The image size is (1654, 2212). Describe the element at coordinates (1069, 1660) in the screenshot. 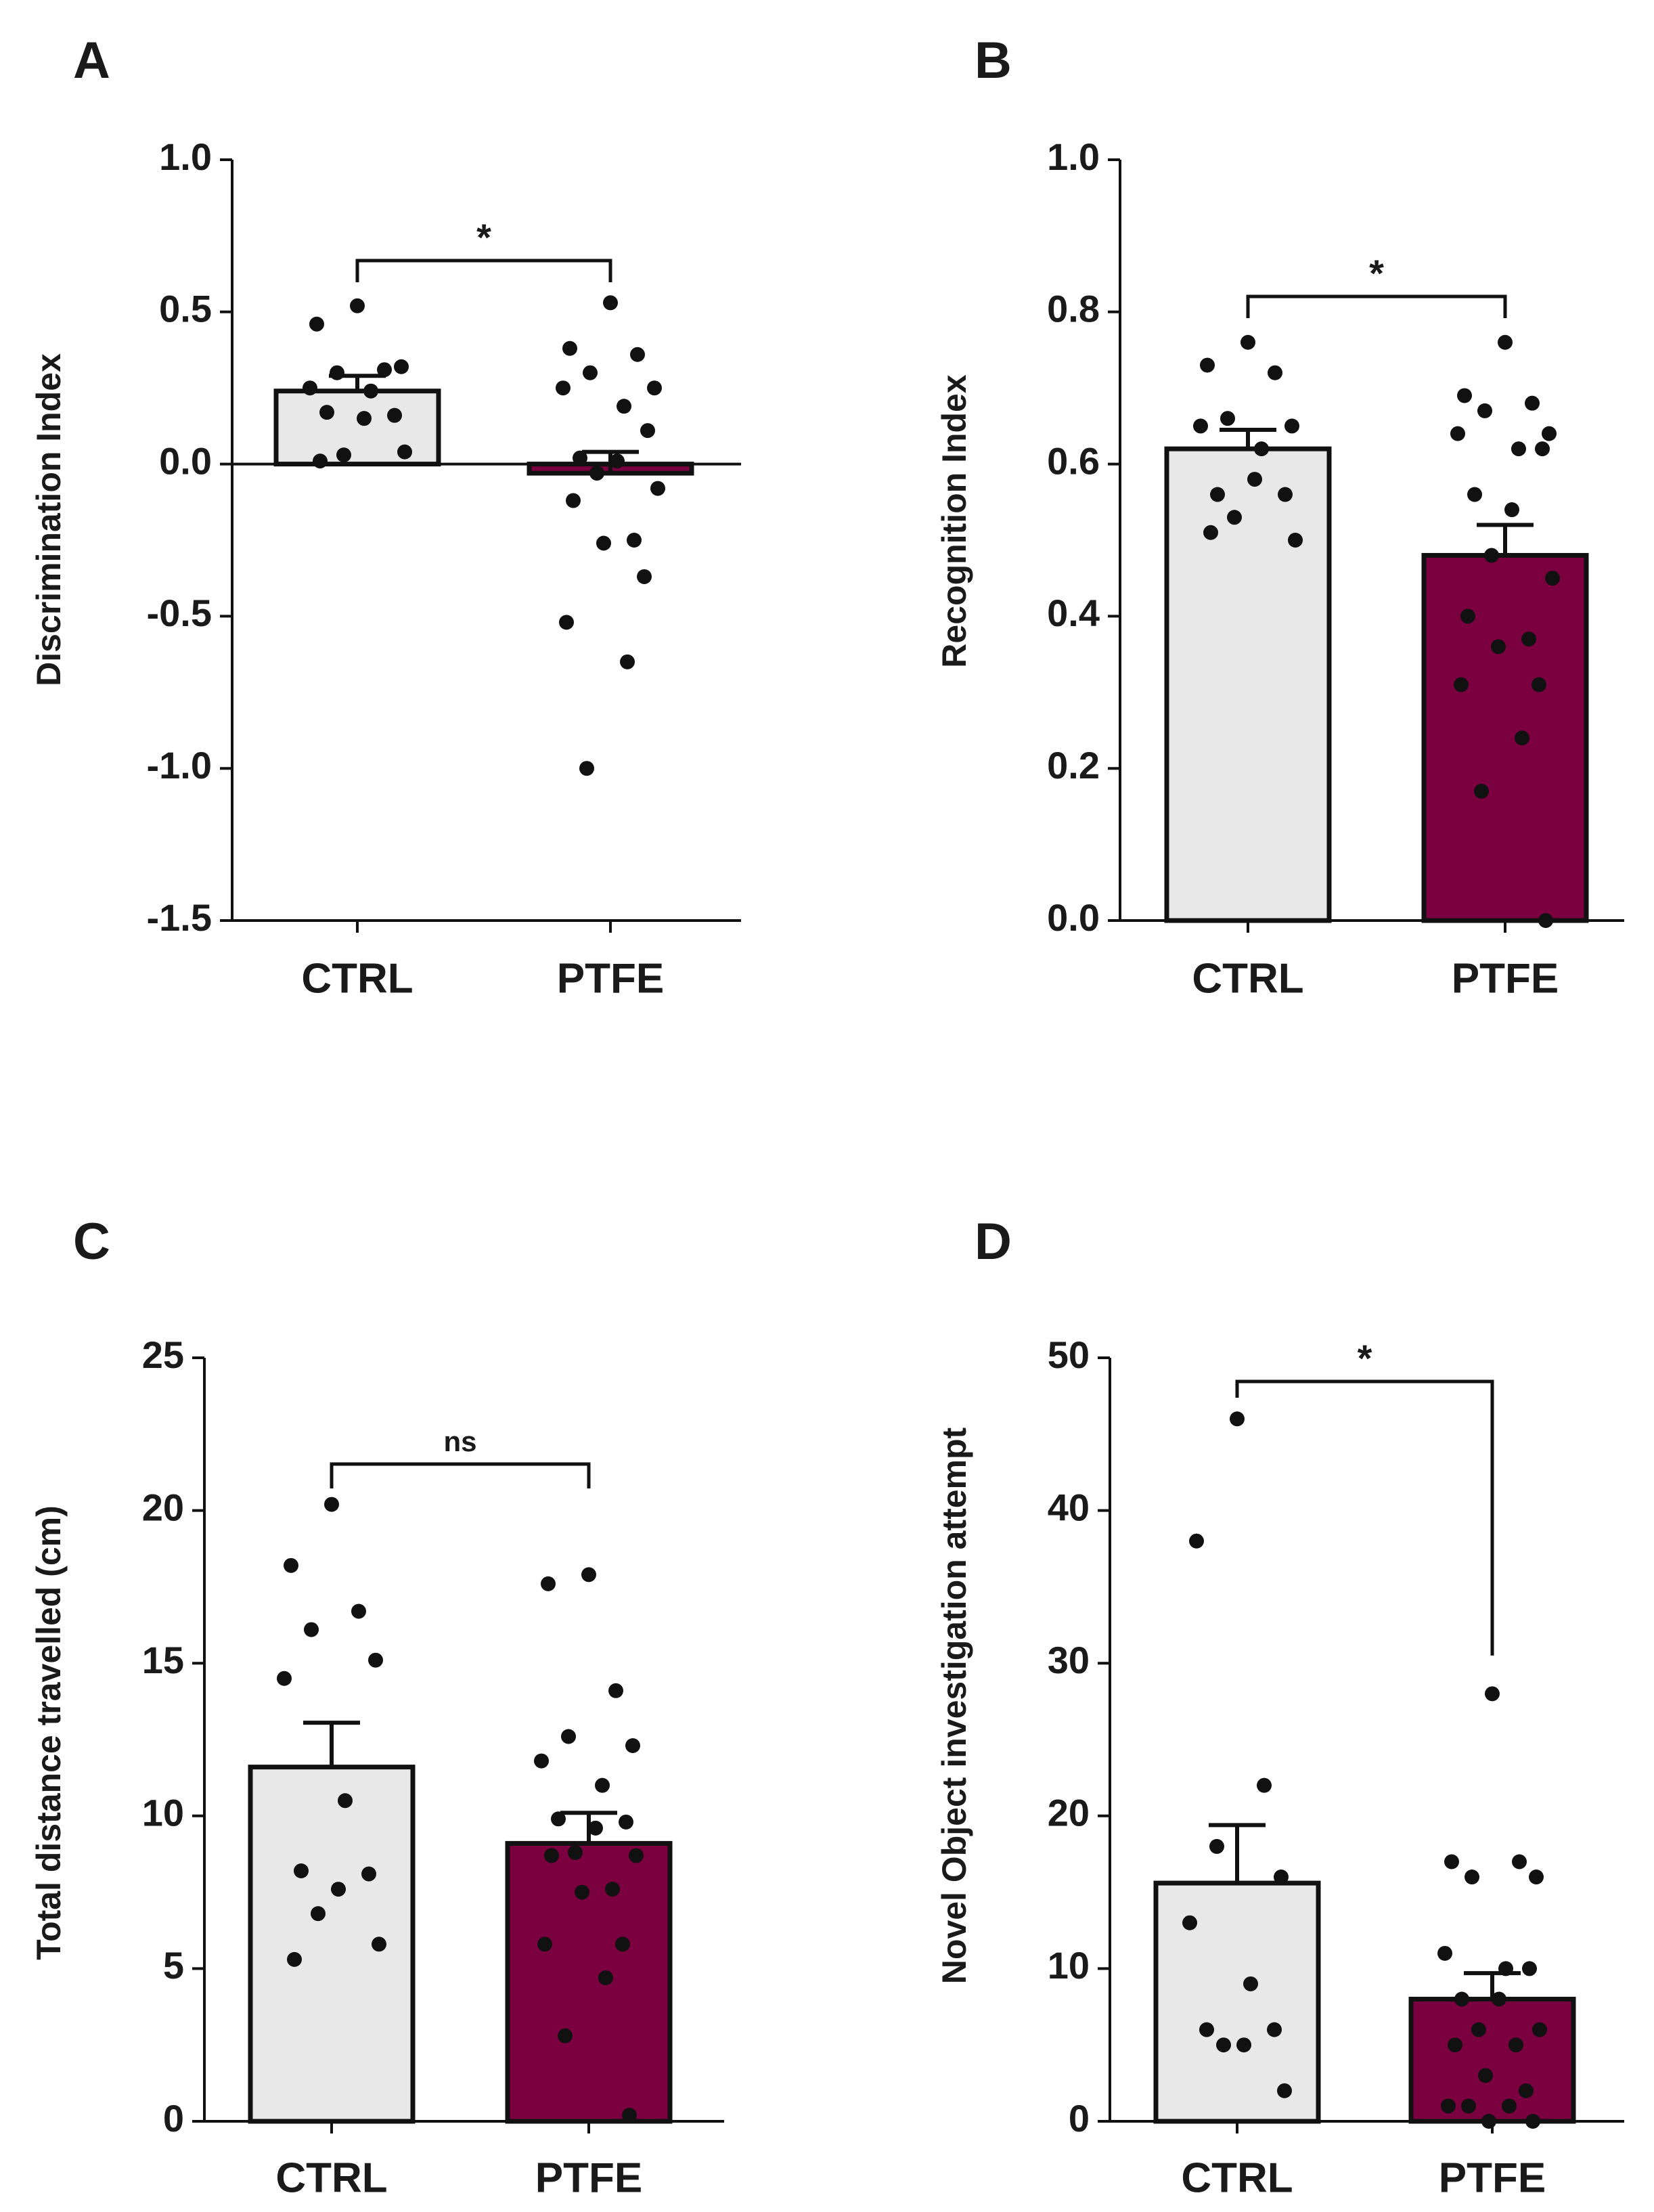

I see `panel-d-y-tick-label: 30` at that location.